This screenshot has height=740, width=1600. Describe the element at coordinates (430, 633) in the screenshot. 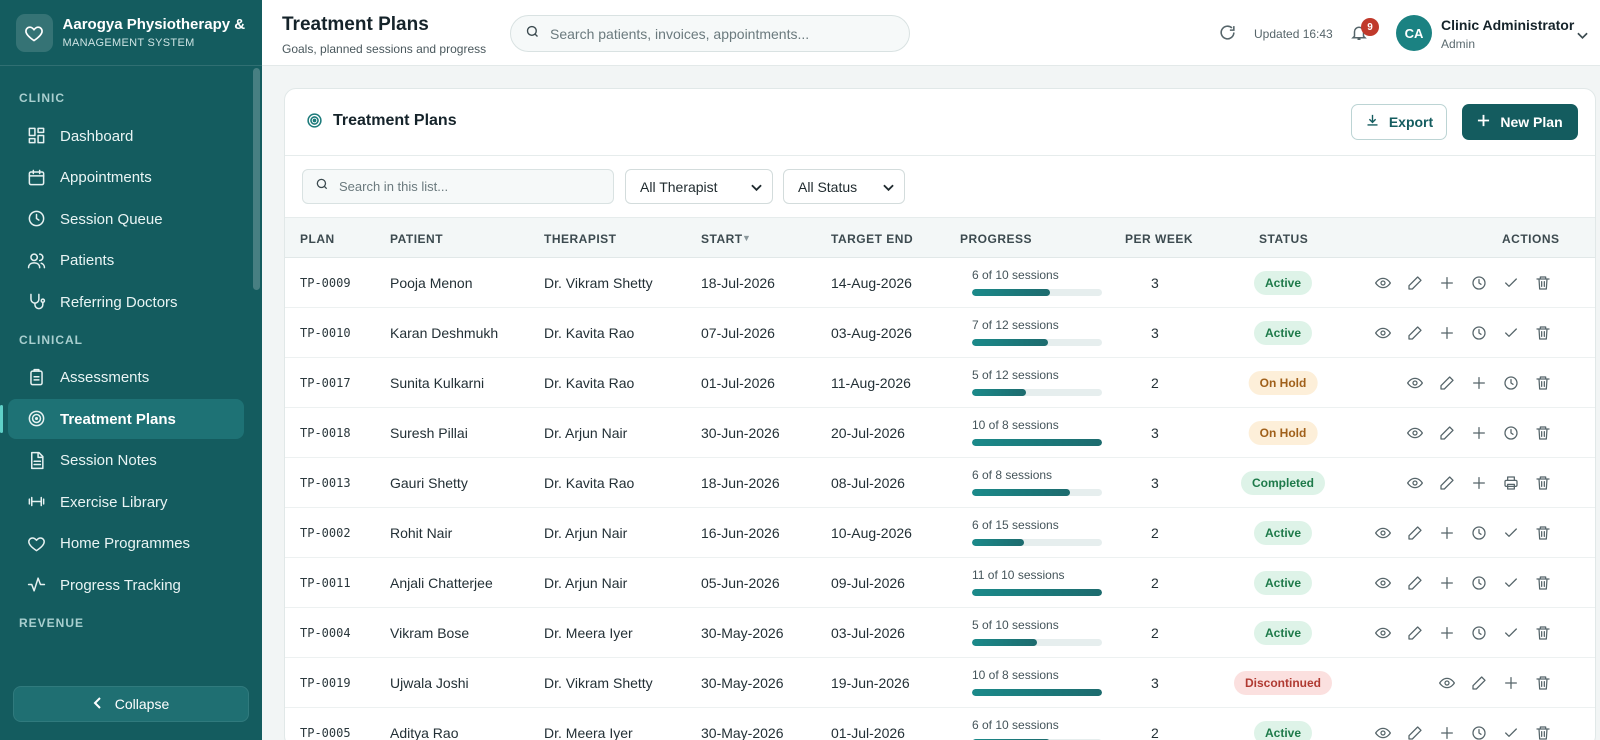

I see `patient-name: Vikram Bose` at that location.